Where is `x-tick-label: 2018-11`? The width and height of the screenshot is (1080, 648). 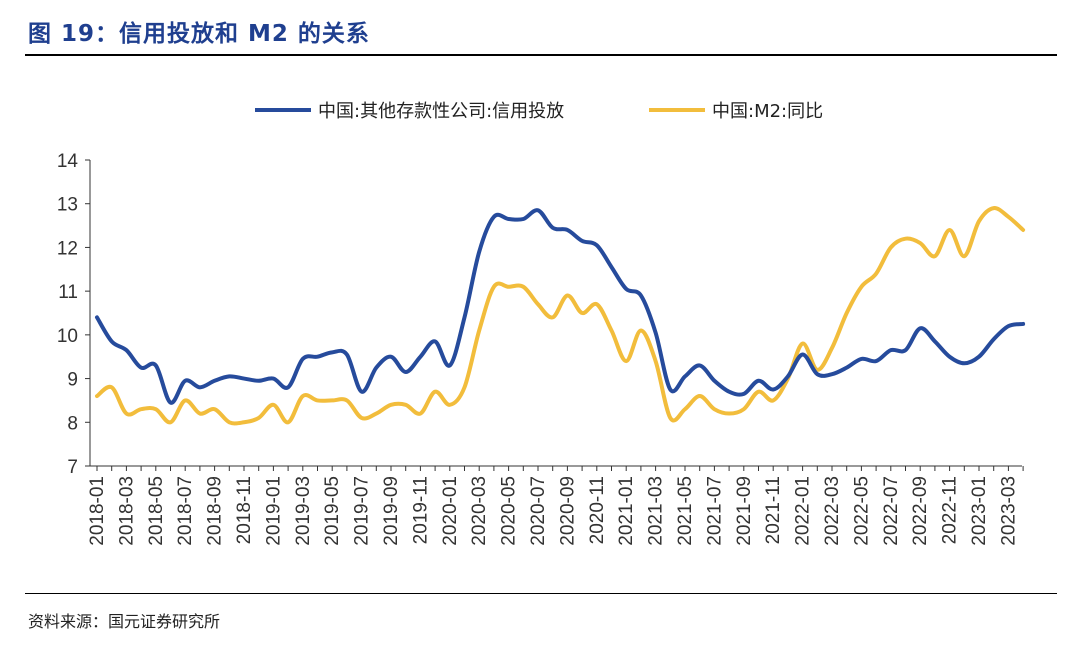
x-tick-label: 2018-11 is located at coordinates (244, 510).